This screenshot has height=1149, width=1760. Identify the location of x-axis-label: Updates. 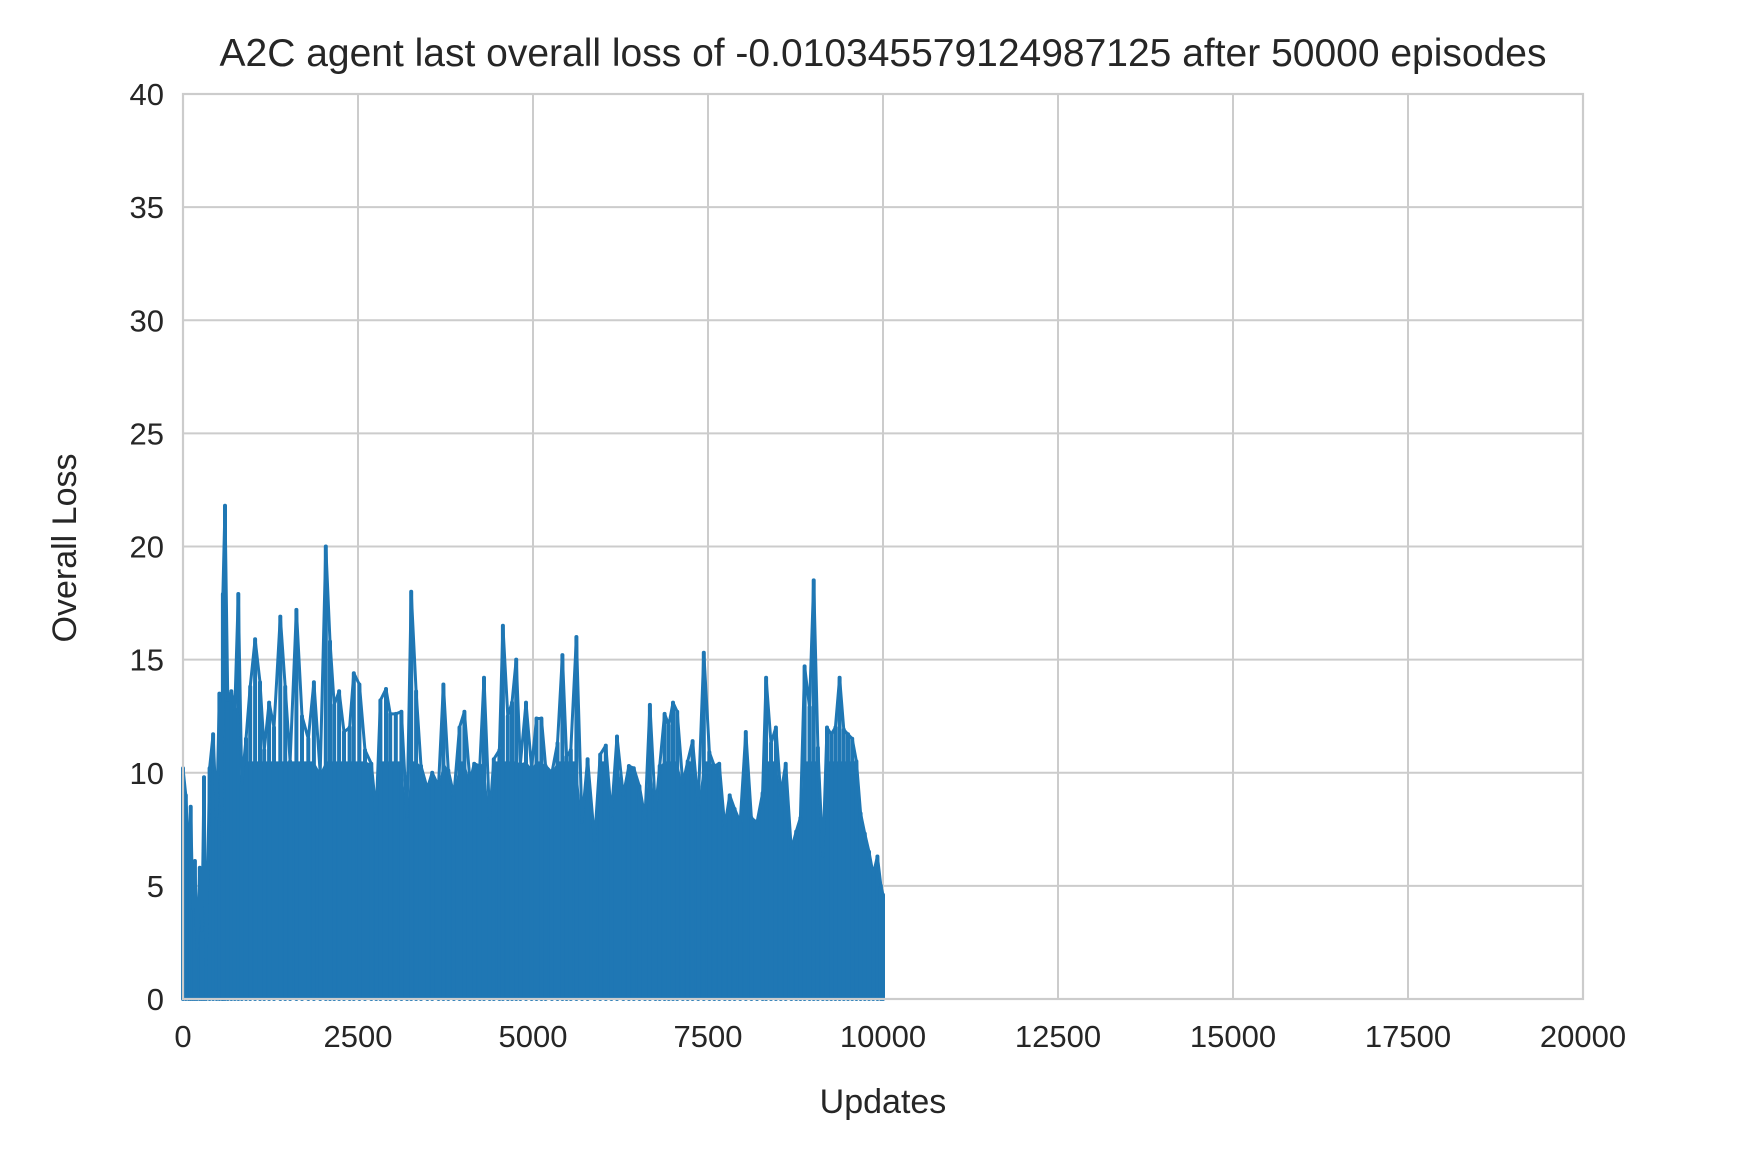
(883, 1102).